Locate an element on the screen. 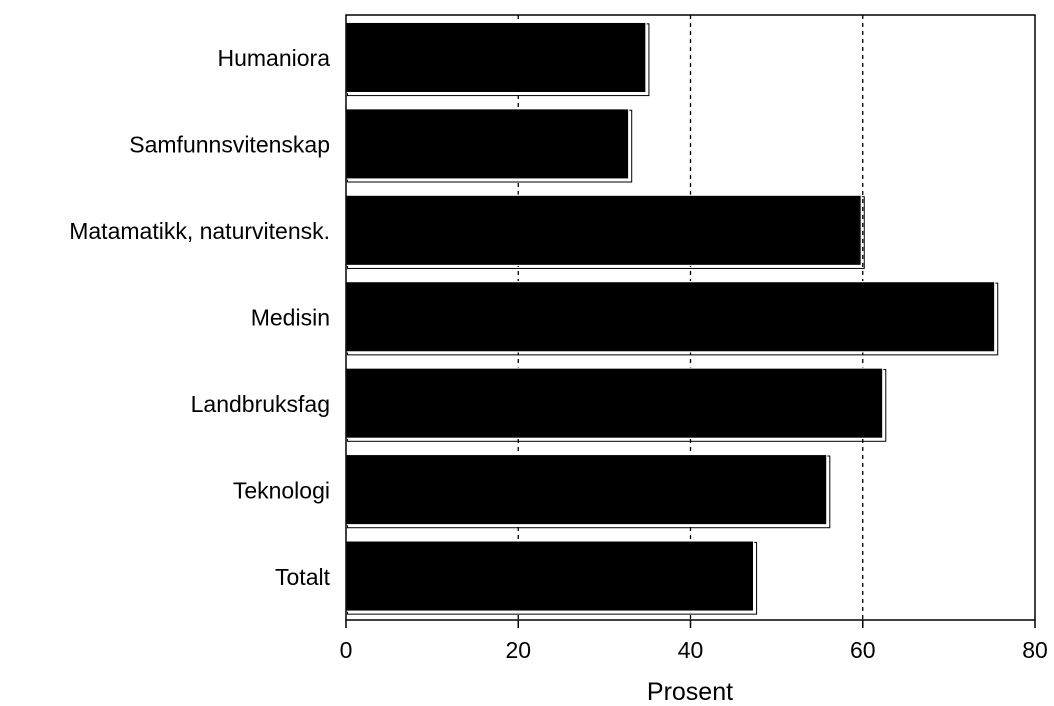 The width and height of the screenshot is (1054, 706). category-label: Medisin is located at coordinates (290, 318).